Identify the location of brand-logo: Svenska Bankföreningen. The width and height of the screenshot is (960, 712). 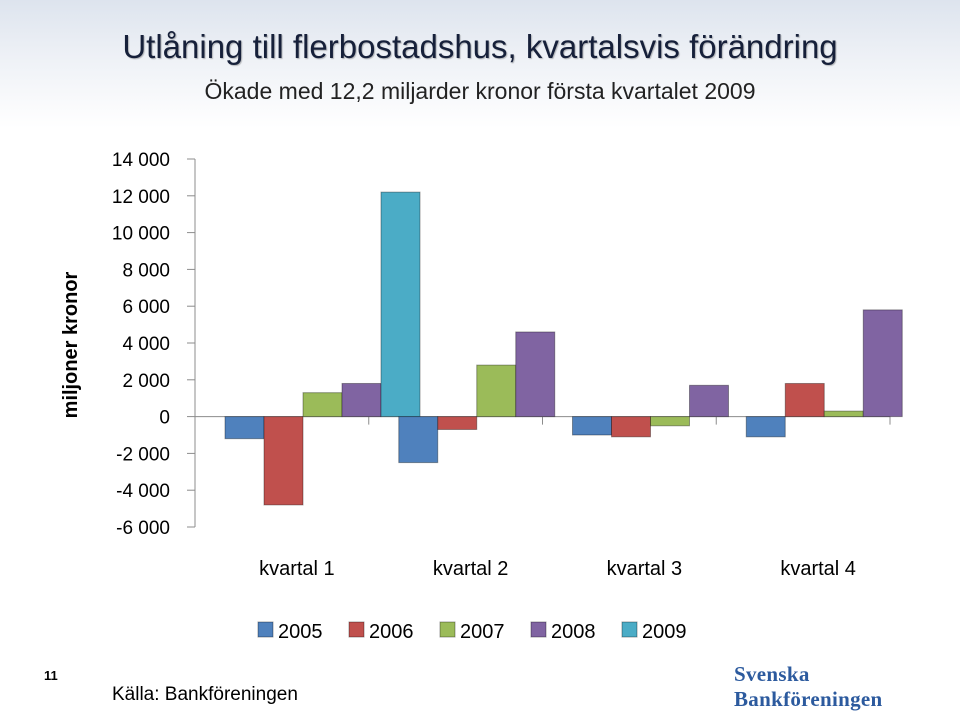
(808, 686).